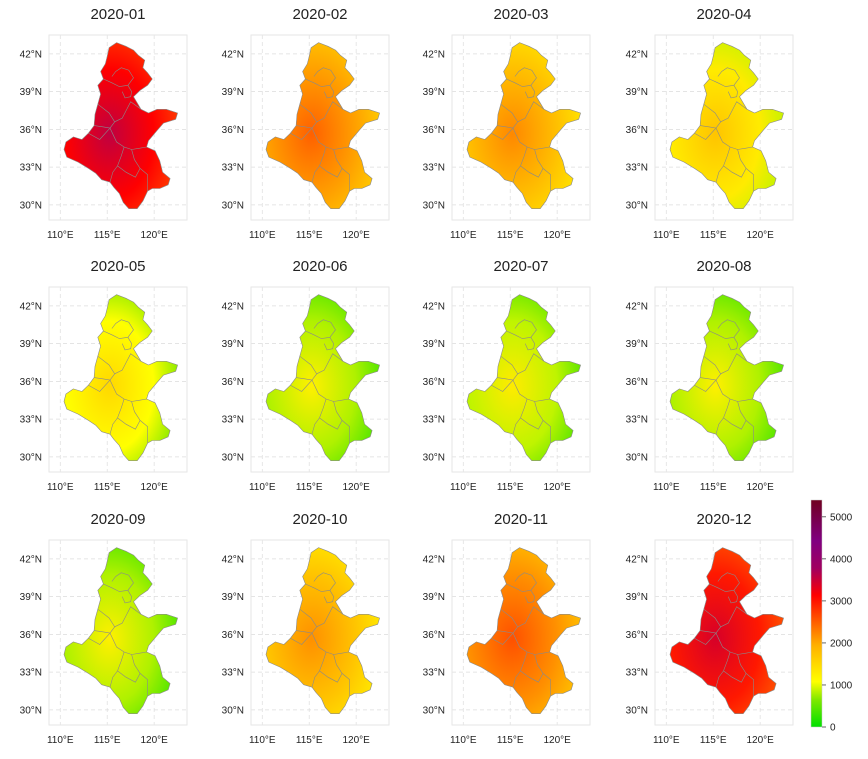  I want to click on colorbar-gradient, so click(816, 613).